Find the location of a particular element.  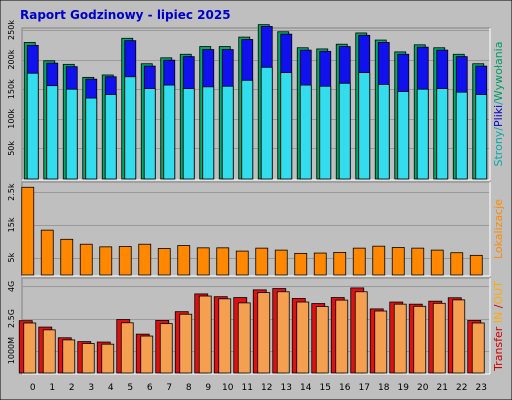

y-tick-label-transfer: 1000M is located at coordinates (11, 350).